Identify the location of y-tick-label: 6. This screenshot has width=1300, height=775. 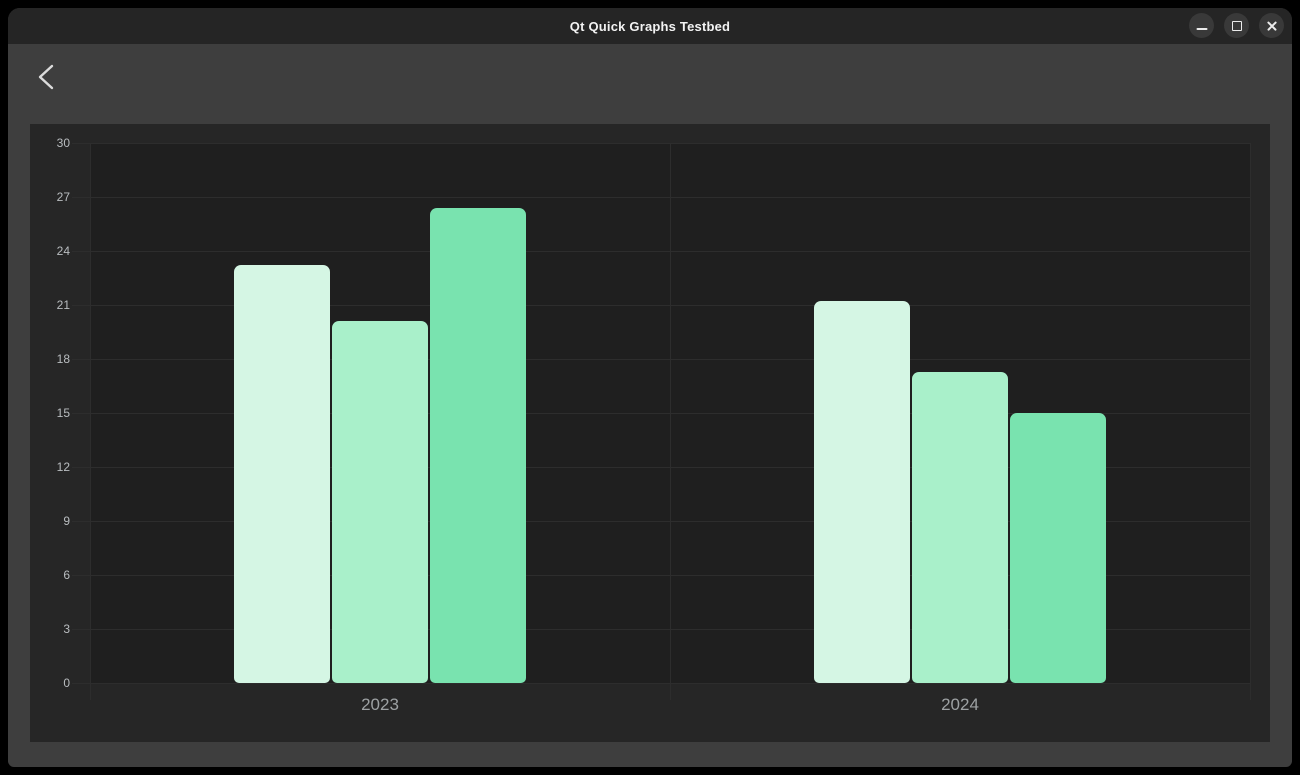
(66, 575).